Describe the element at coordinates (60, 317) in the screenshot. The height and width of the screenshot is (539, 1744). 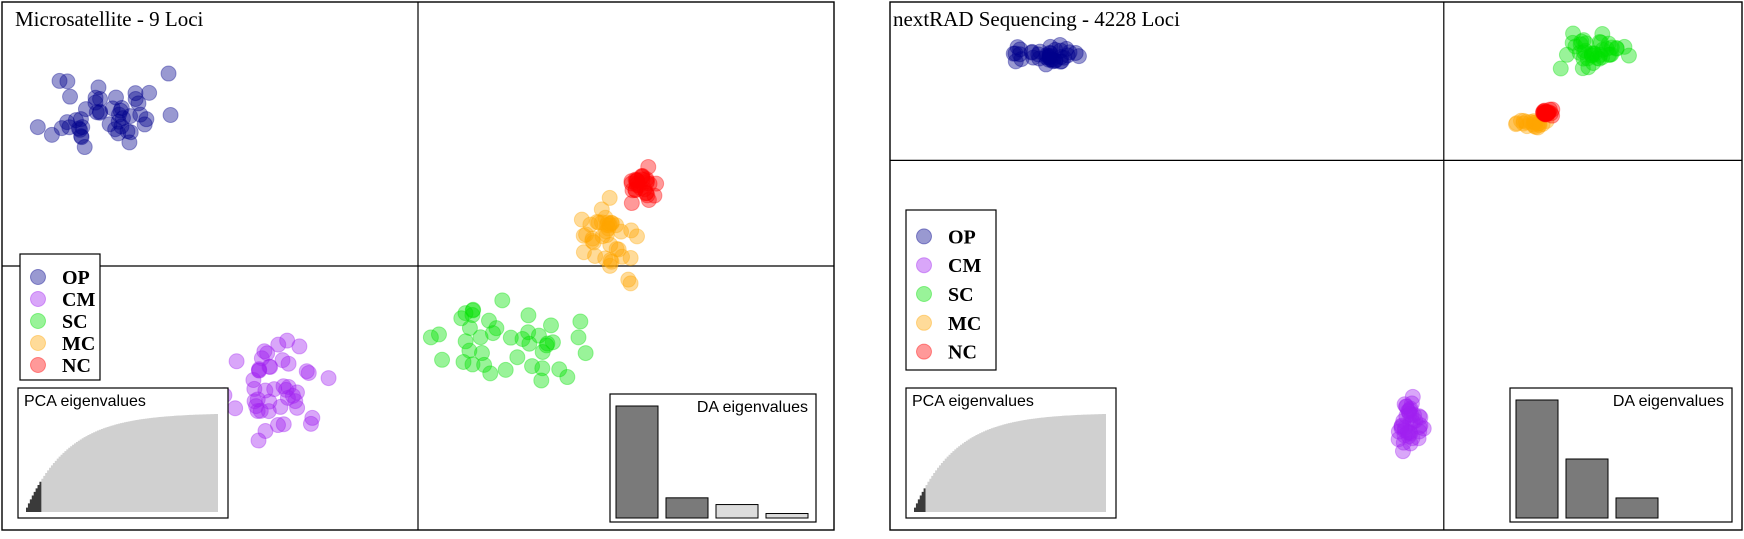
I see `legend-box` at that location.